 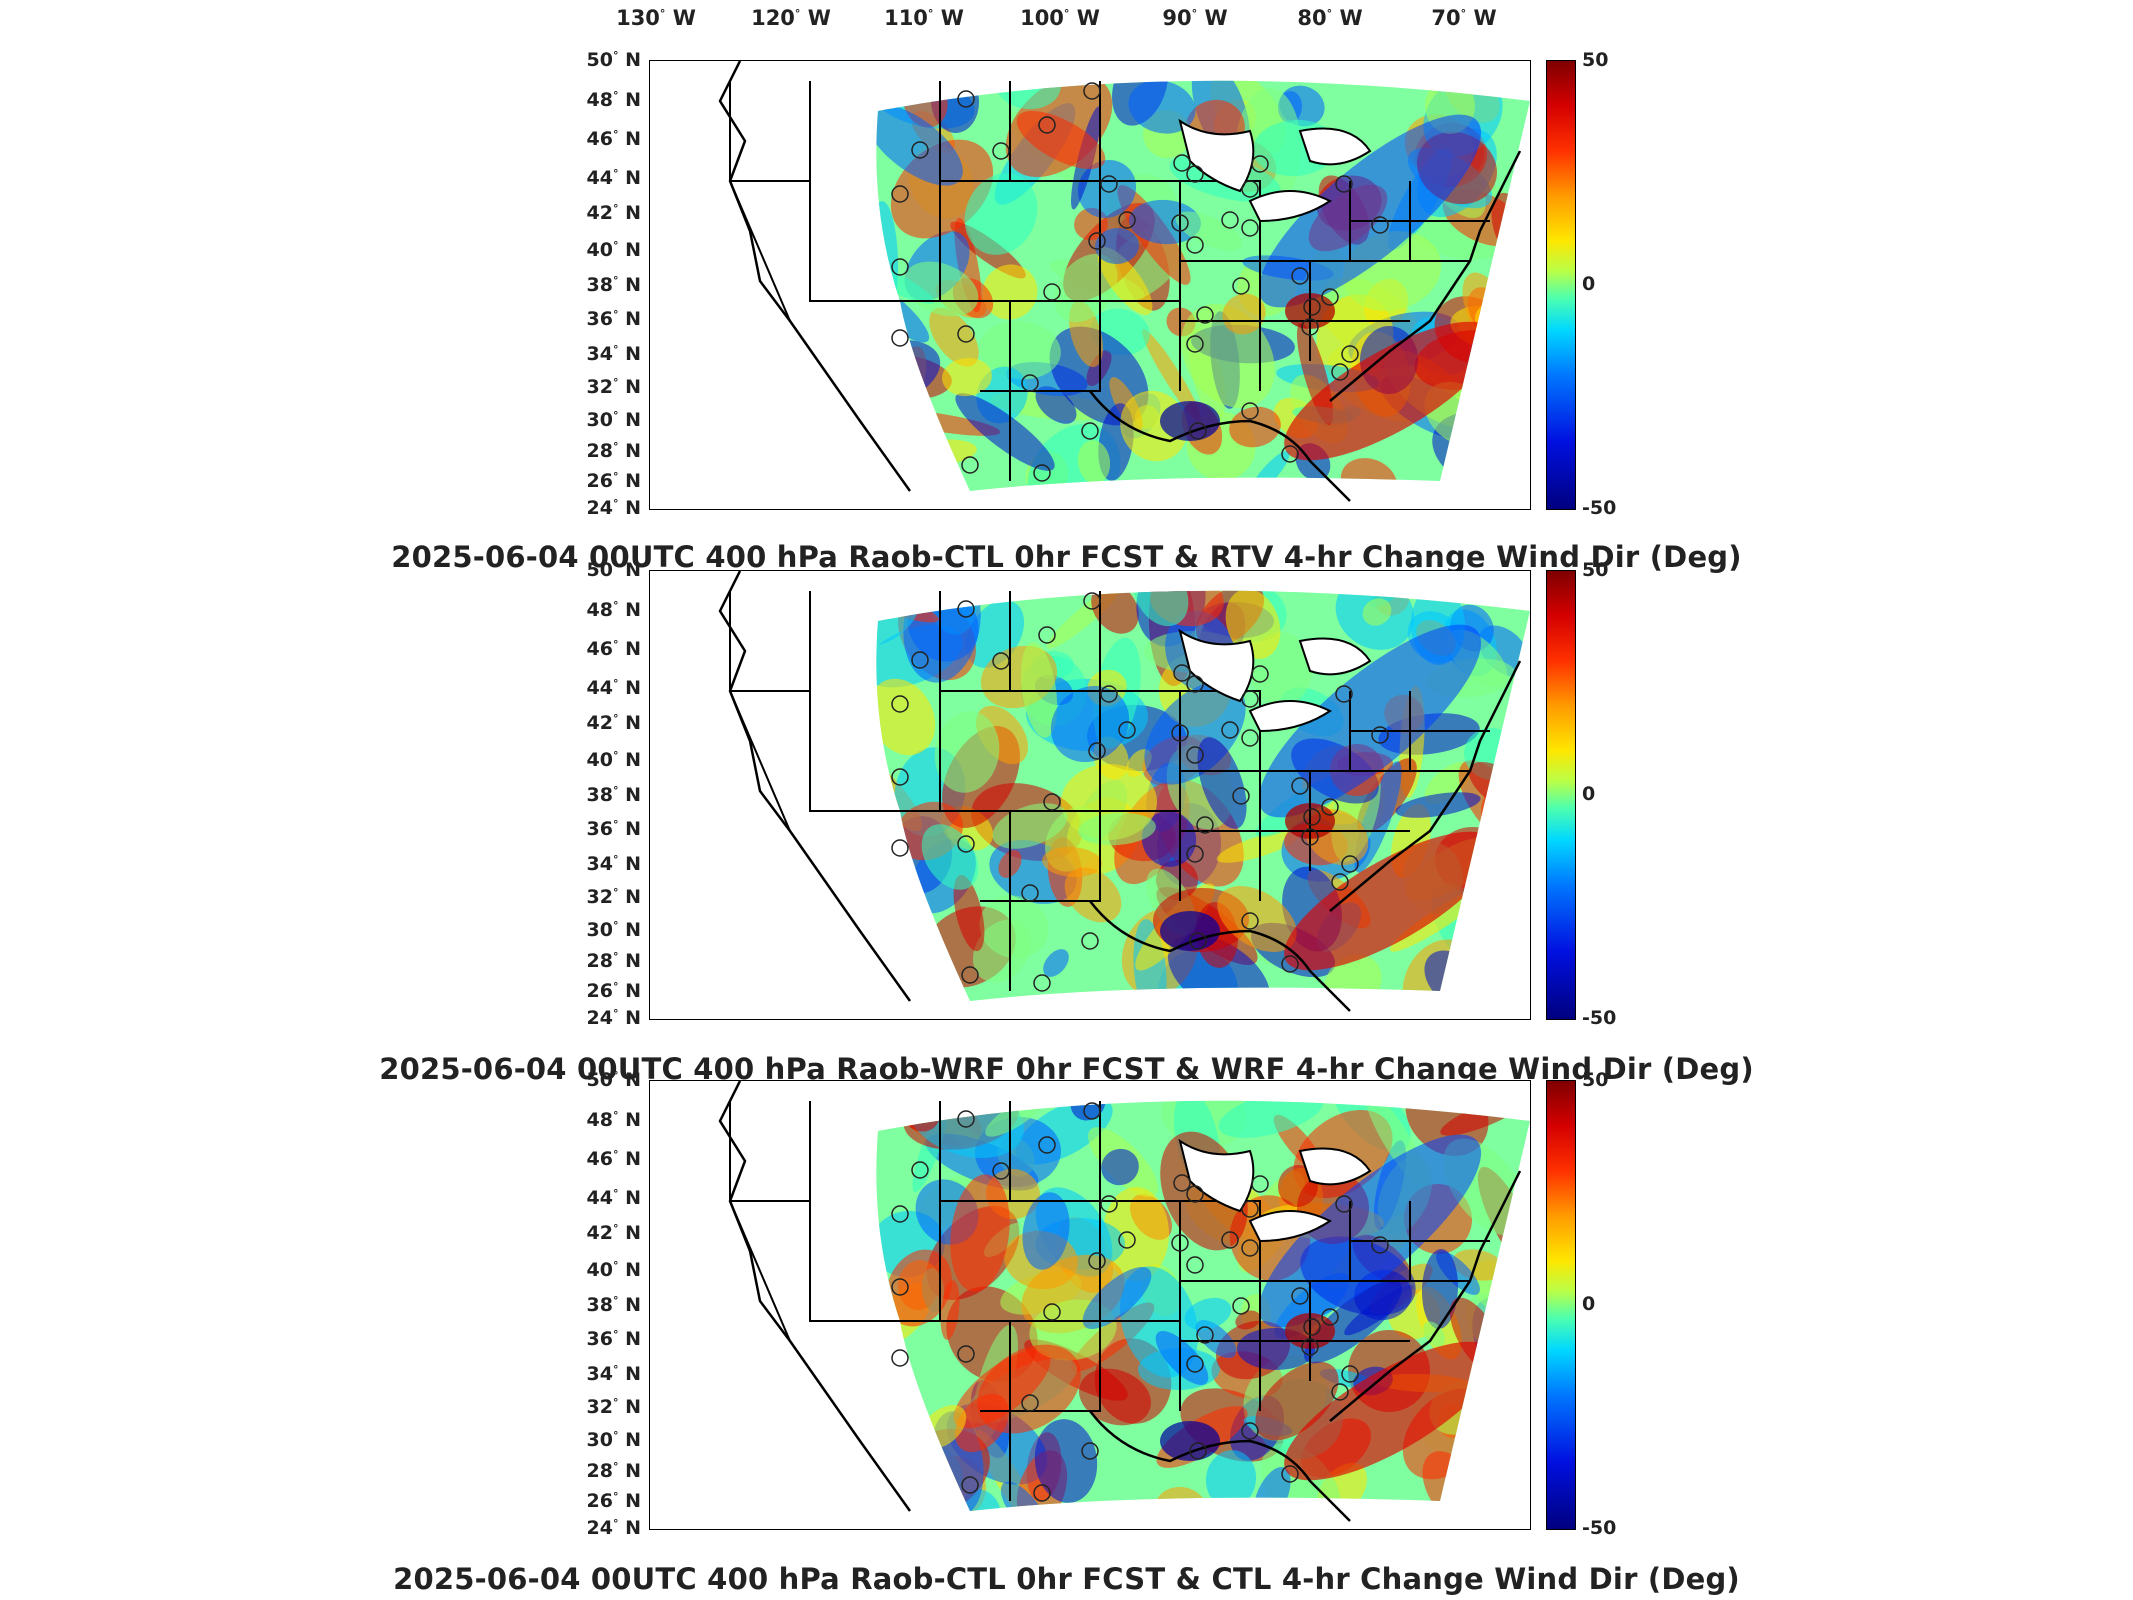 I want to click on lon-label: 100° W, so click(x=1060, y=18).